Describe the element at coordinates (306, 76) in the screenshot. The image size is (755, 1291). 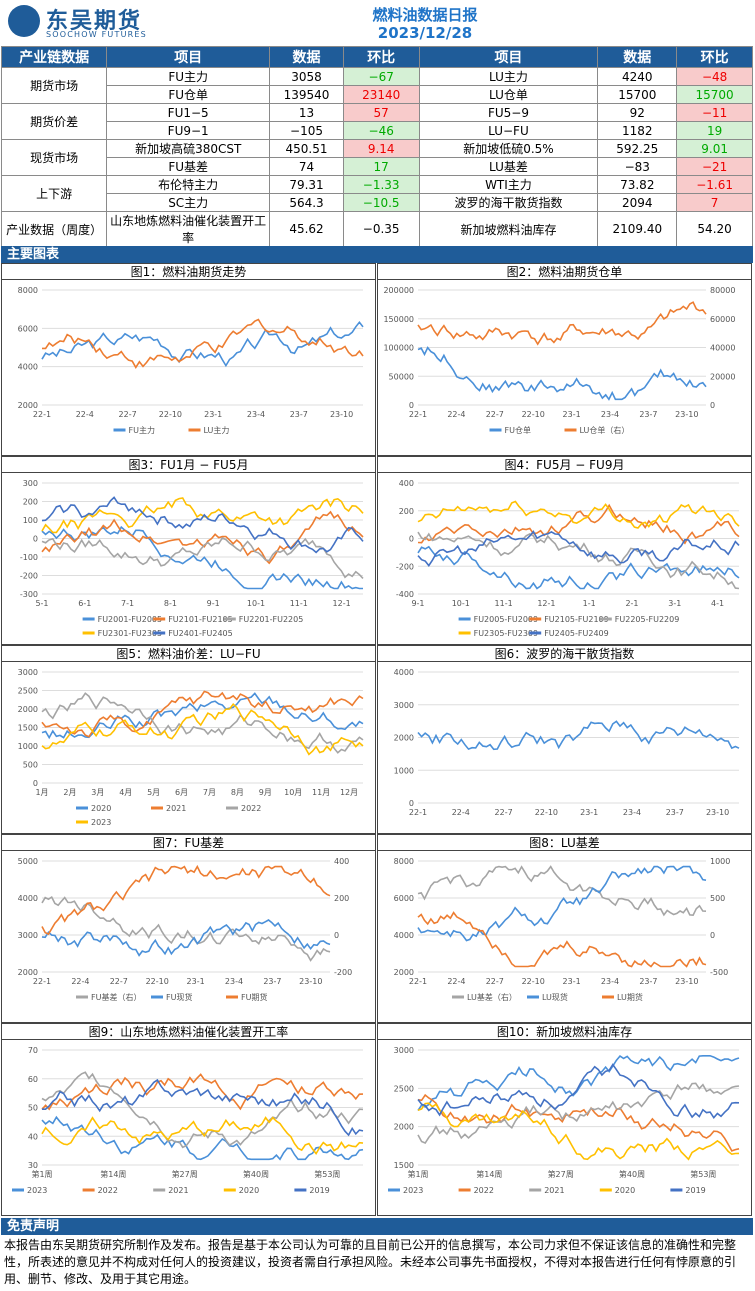
I see `table-cell: 3058` at that location.